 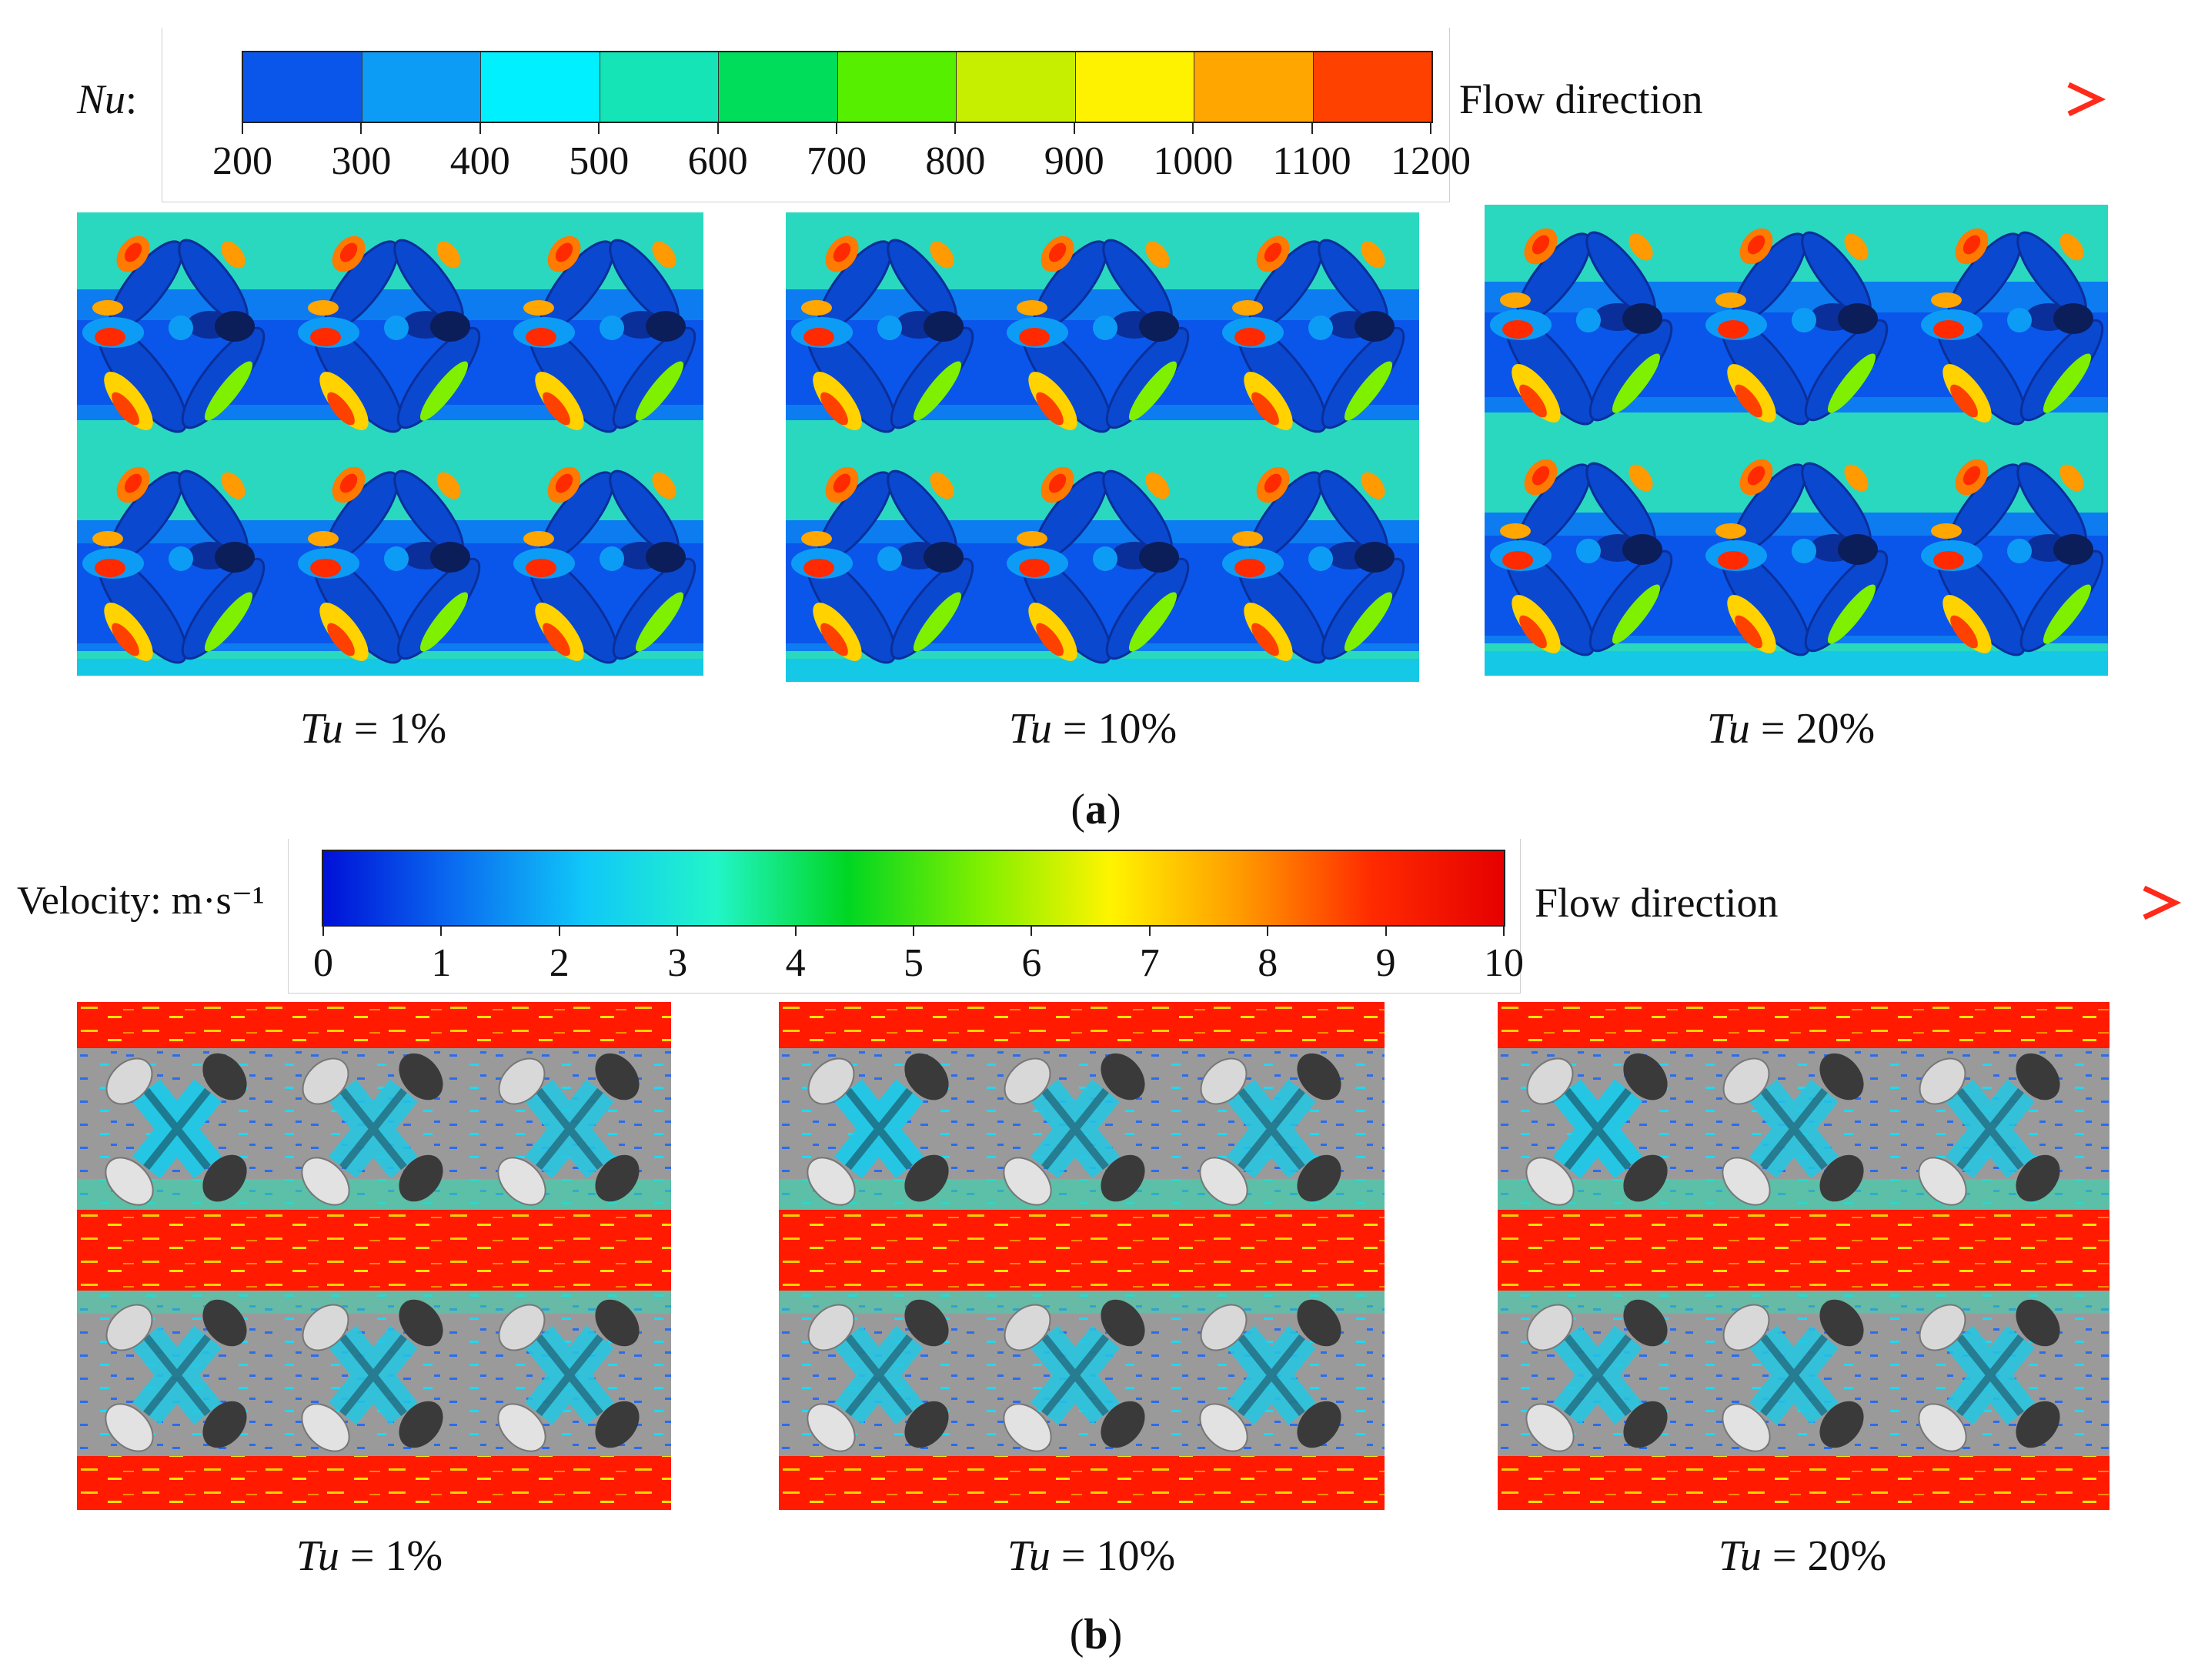 What do you see at coordinates (1796, 441) in the screenshot?
I see `nu-panel-tu20` at bounding box center [1796, 441].